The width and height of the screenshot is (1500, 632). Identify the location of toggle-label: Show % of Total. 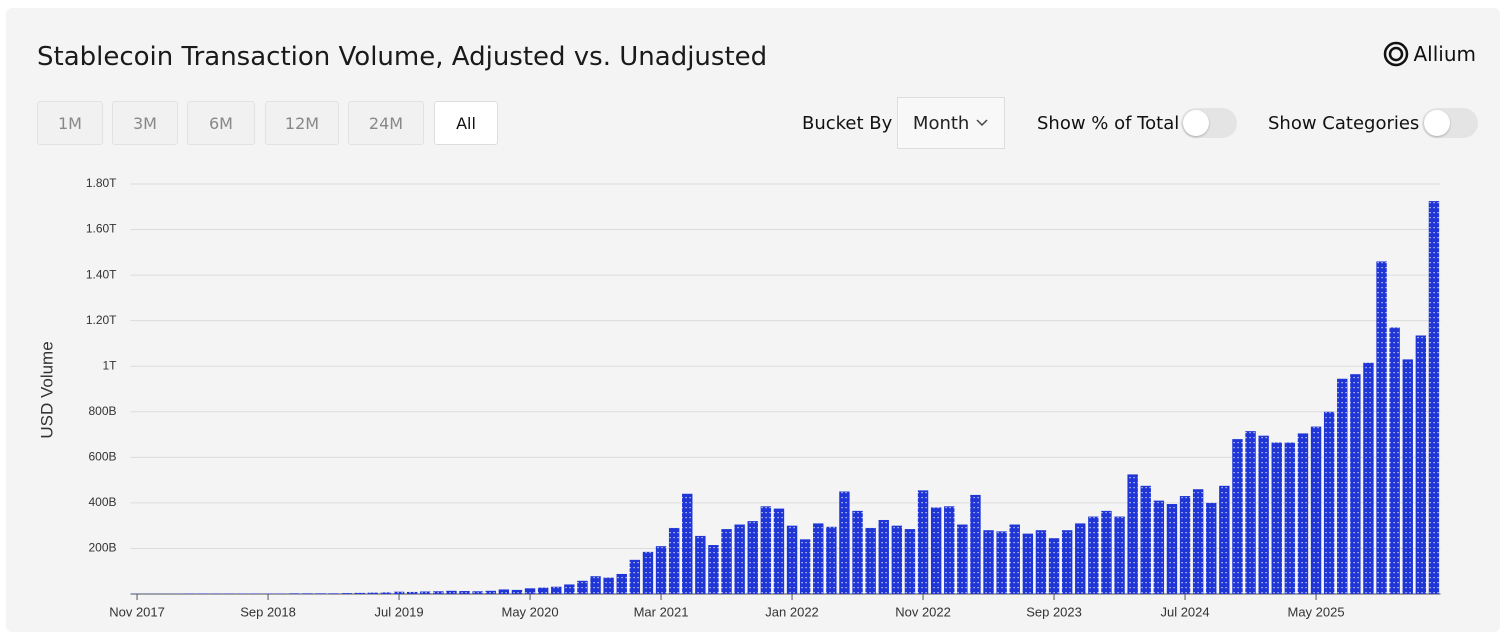
(1108, 123).